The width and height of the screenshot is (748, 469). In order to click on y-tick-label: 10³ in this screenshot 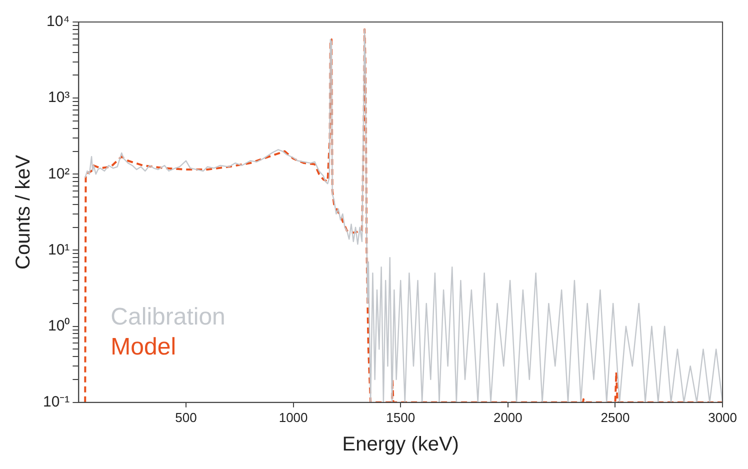, I will do `click(59, 97)`.